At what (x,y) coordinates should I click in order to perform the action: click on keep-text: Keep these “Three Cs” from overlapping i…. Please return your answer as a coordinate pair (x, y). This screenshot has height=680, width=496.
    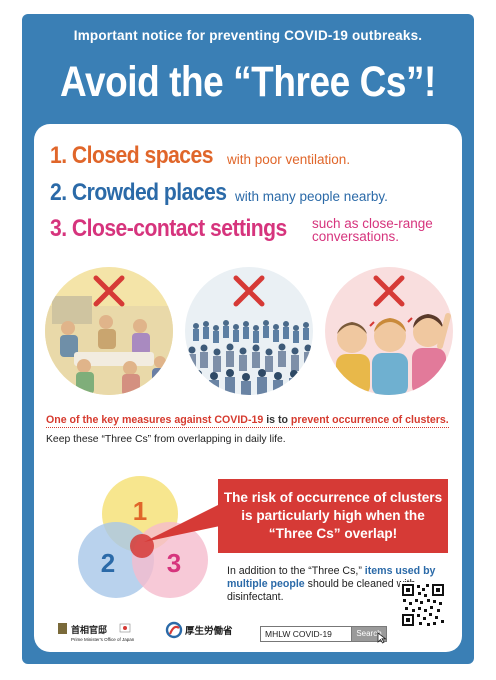
    Looking at the image, I should click on (166, 439).